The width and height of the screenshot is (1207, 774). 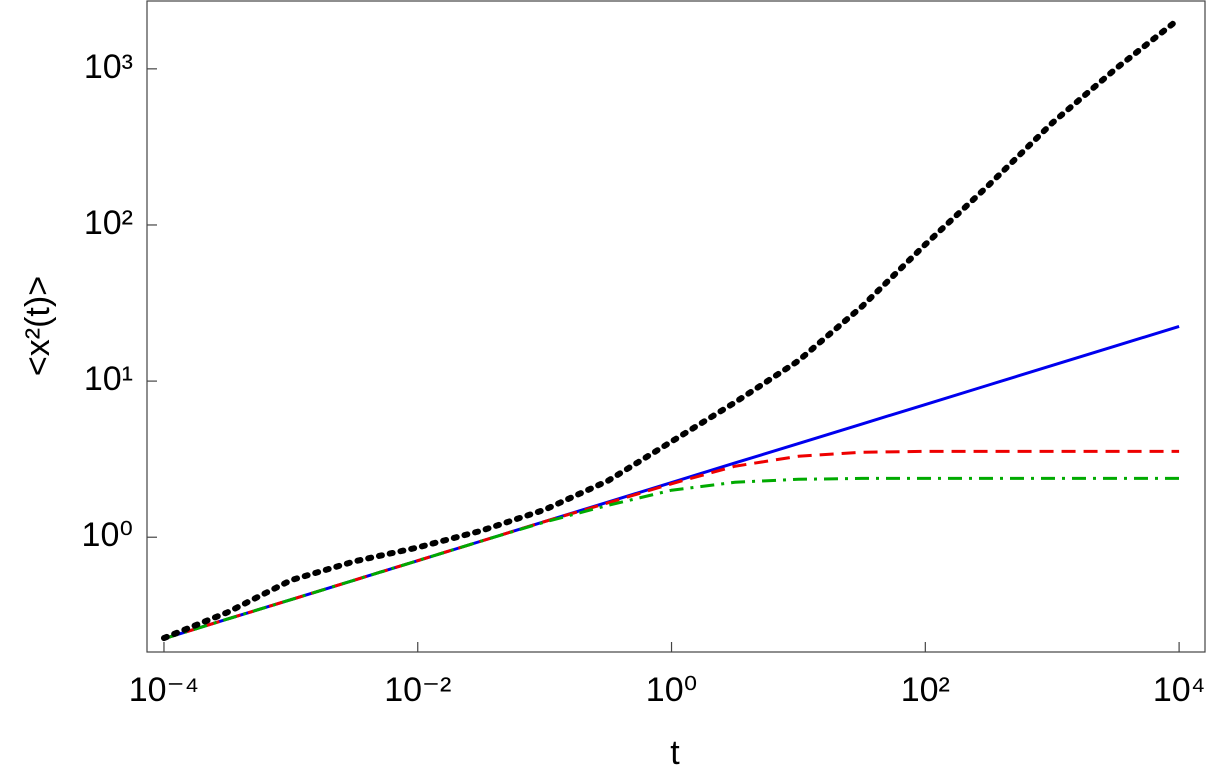 What do you see at coordinates (164, 690) in the screenshot?
I see `x-tick-label: 10⁻⁴` at bounding box center [164, 690].